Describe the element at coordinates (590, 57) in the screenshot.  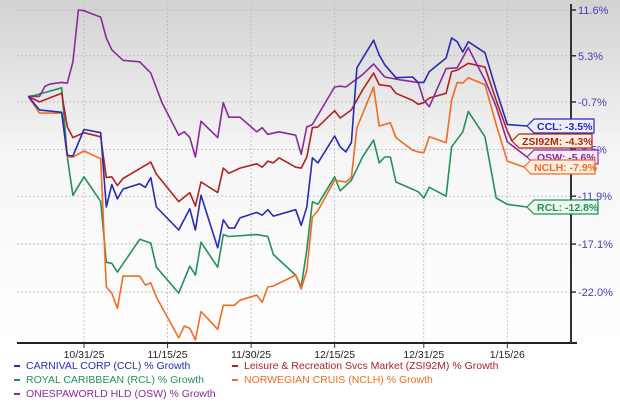
I see `y-tick-label: 5.3%` at that location.